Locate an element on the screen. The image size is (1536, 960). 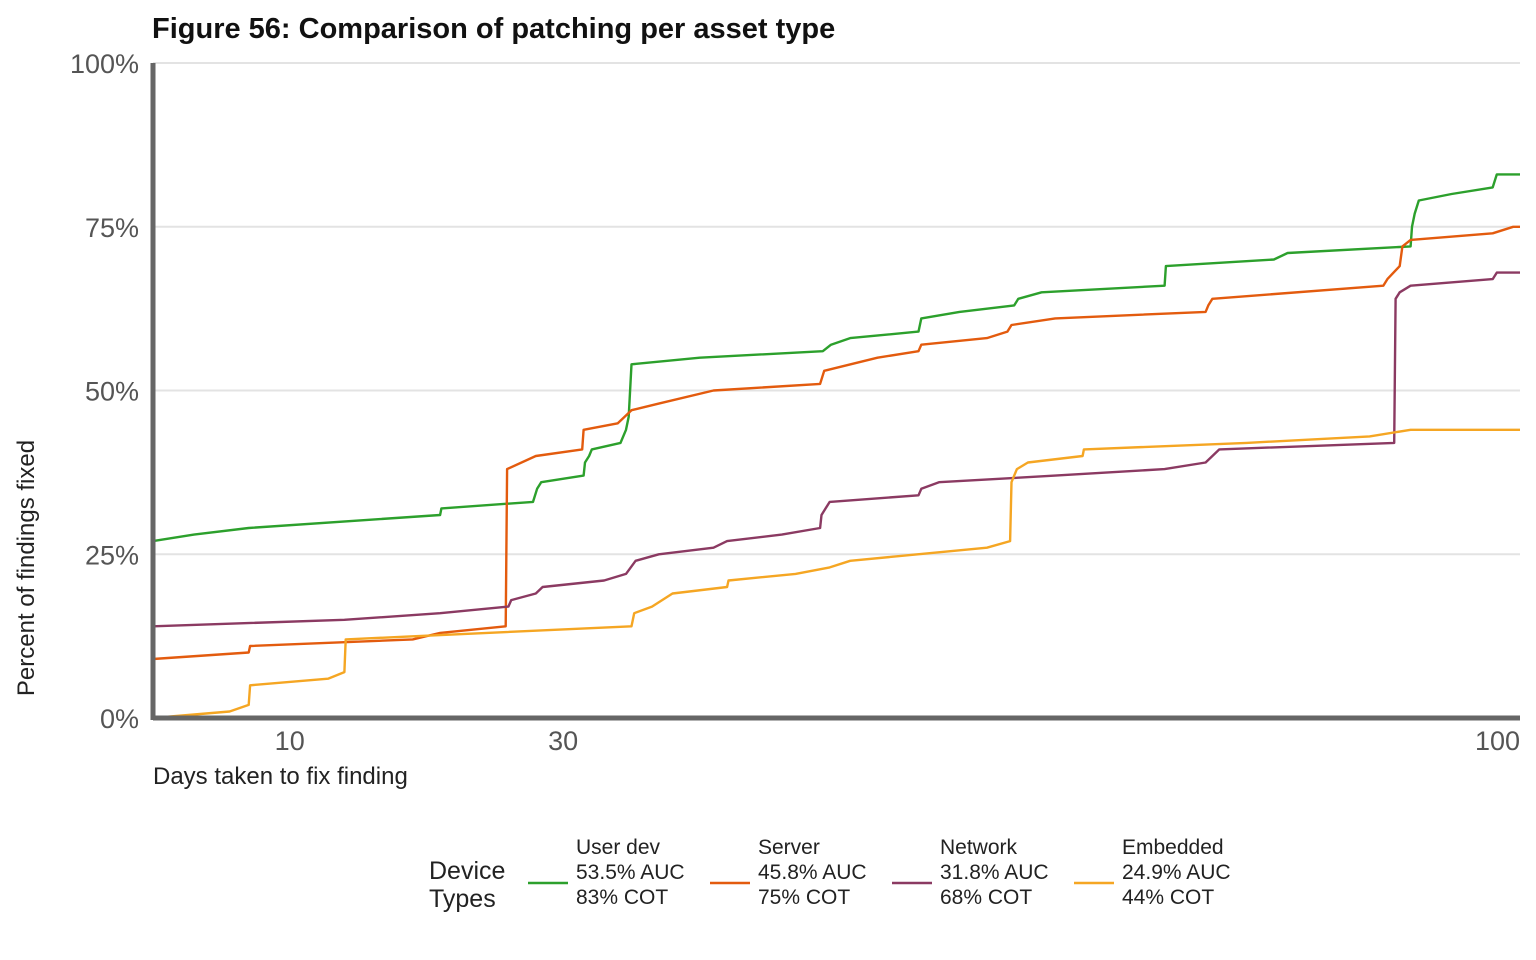
legend-name: Embedded is located at coordinates (1173, 847).